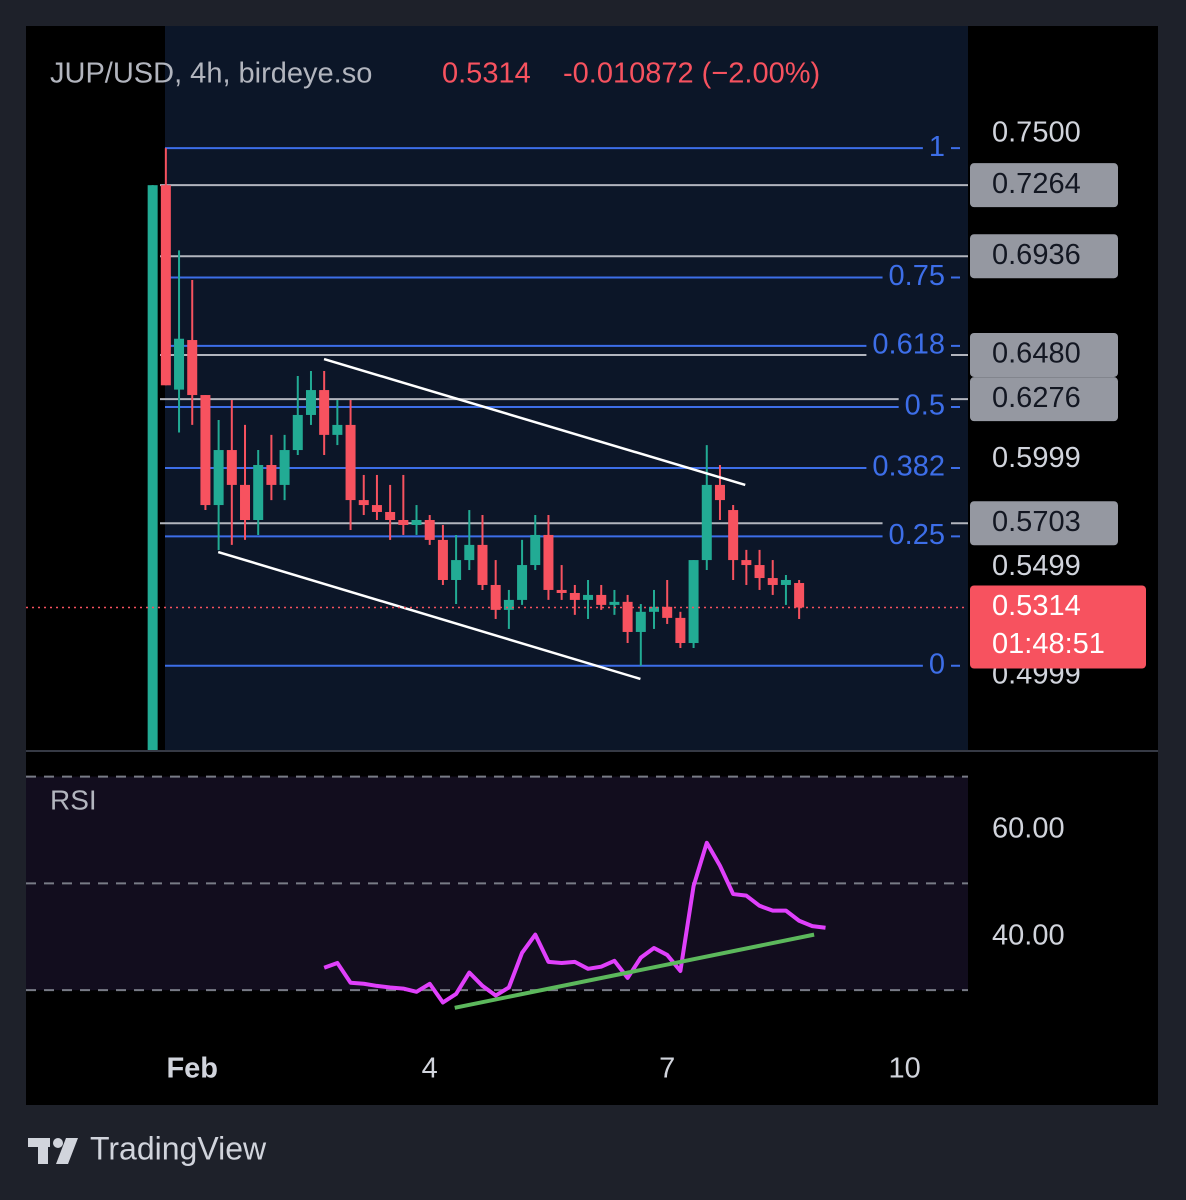 The height and width of the screenshot is (1200, 1186). Describe the element at coordinates (1058, 627) in the screenshot. I see `last-price-tag` at that location.